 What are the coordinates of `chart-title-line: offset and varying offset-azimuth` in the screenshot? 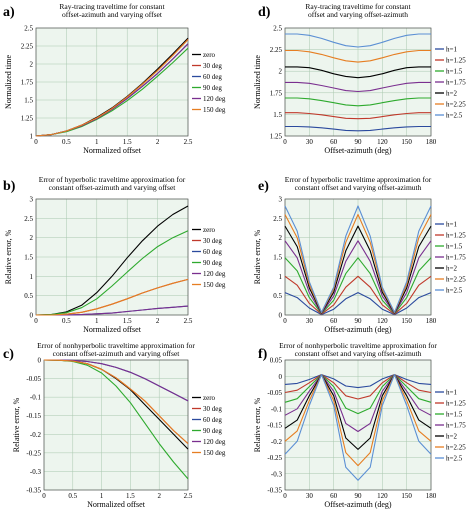 It's located at (358, 14).